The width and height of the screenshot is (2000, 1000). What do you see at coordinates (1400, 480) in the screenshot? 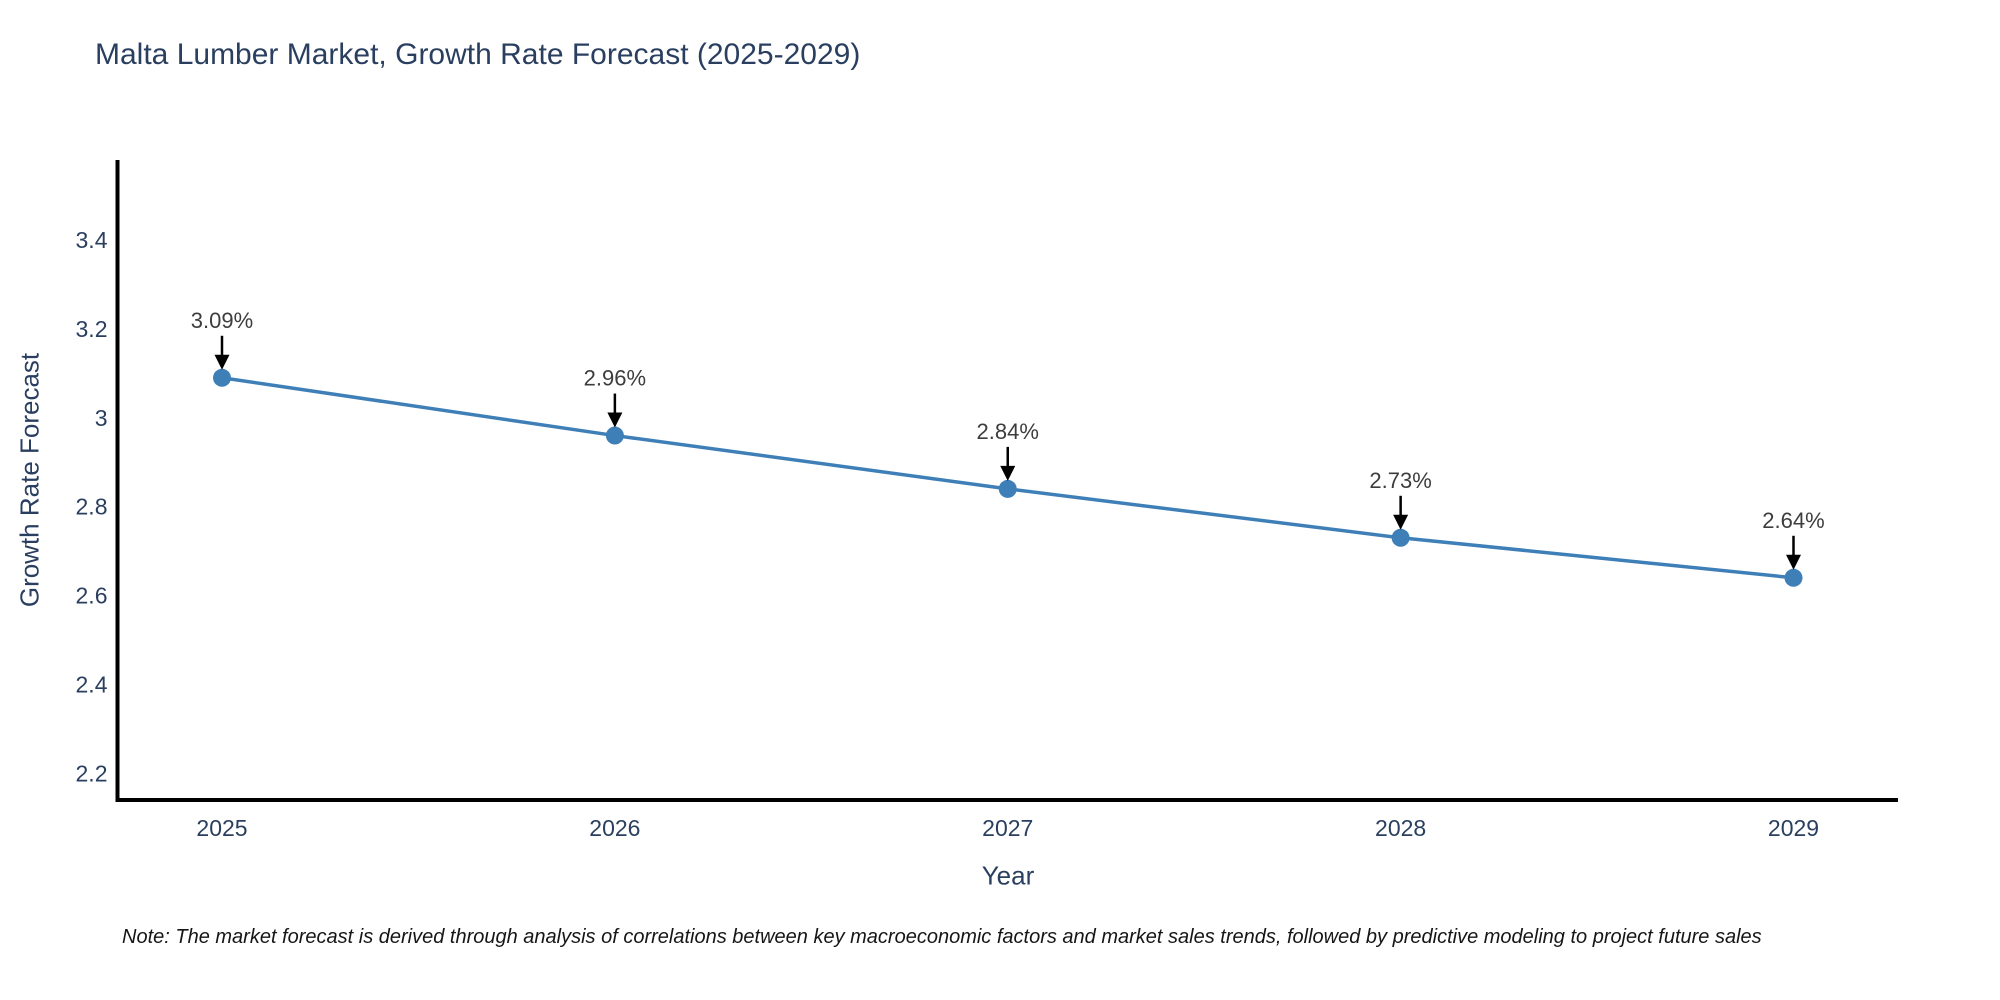
I see `point-value-label: 2.73%` at bounding box center [1400, 480].